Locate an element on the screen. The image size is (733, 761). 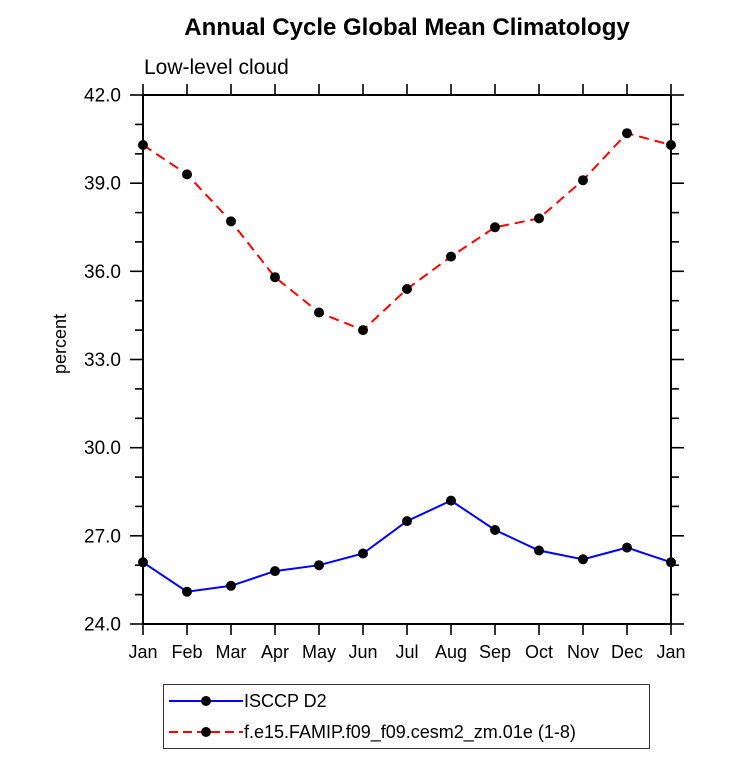
chart-subtitle: Low-level cloud is located at coordinates (216, 67).